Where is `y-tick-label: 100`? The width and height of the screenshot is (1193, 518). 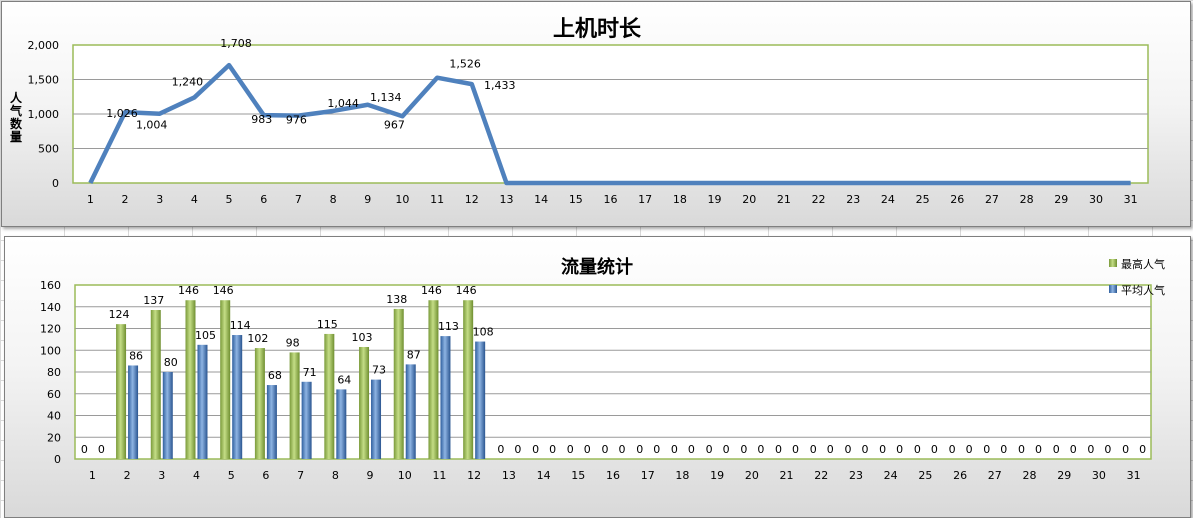 y-tick-label: 100 is located at coordinates (50, 350).